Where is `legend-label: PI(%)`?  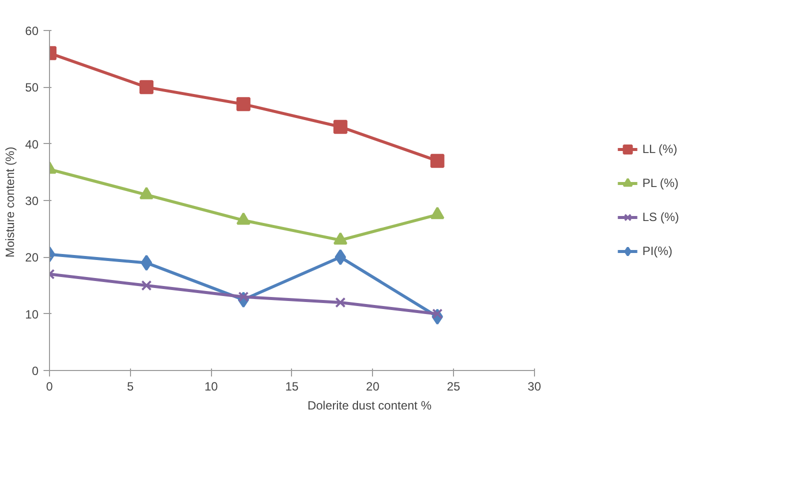 legend-label: PI(%) is located at coordinates (657, 251).